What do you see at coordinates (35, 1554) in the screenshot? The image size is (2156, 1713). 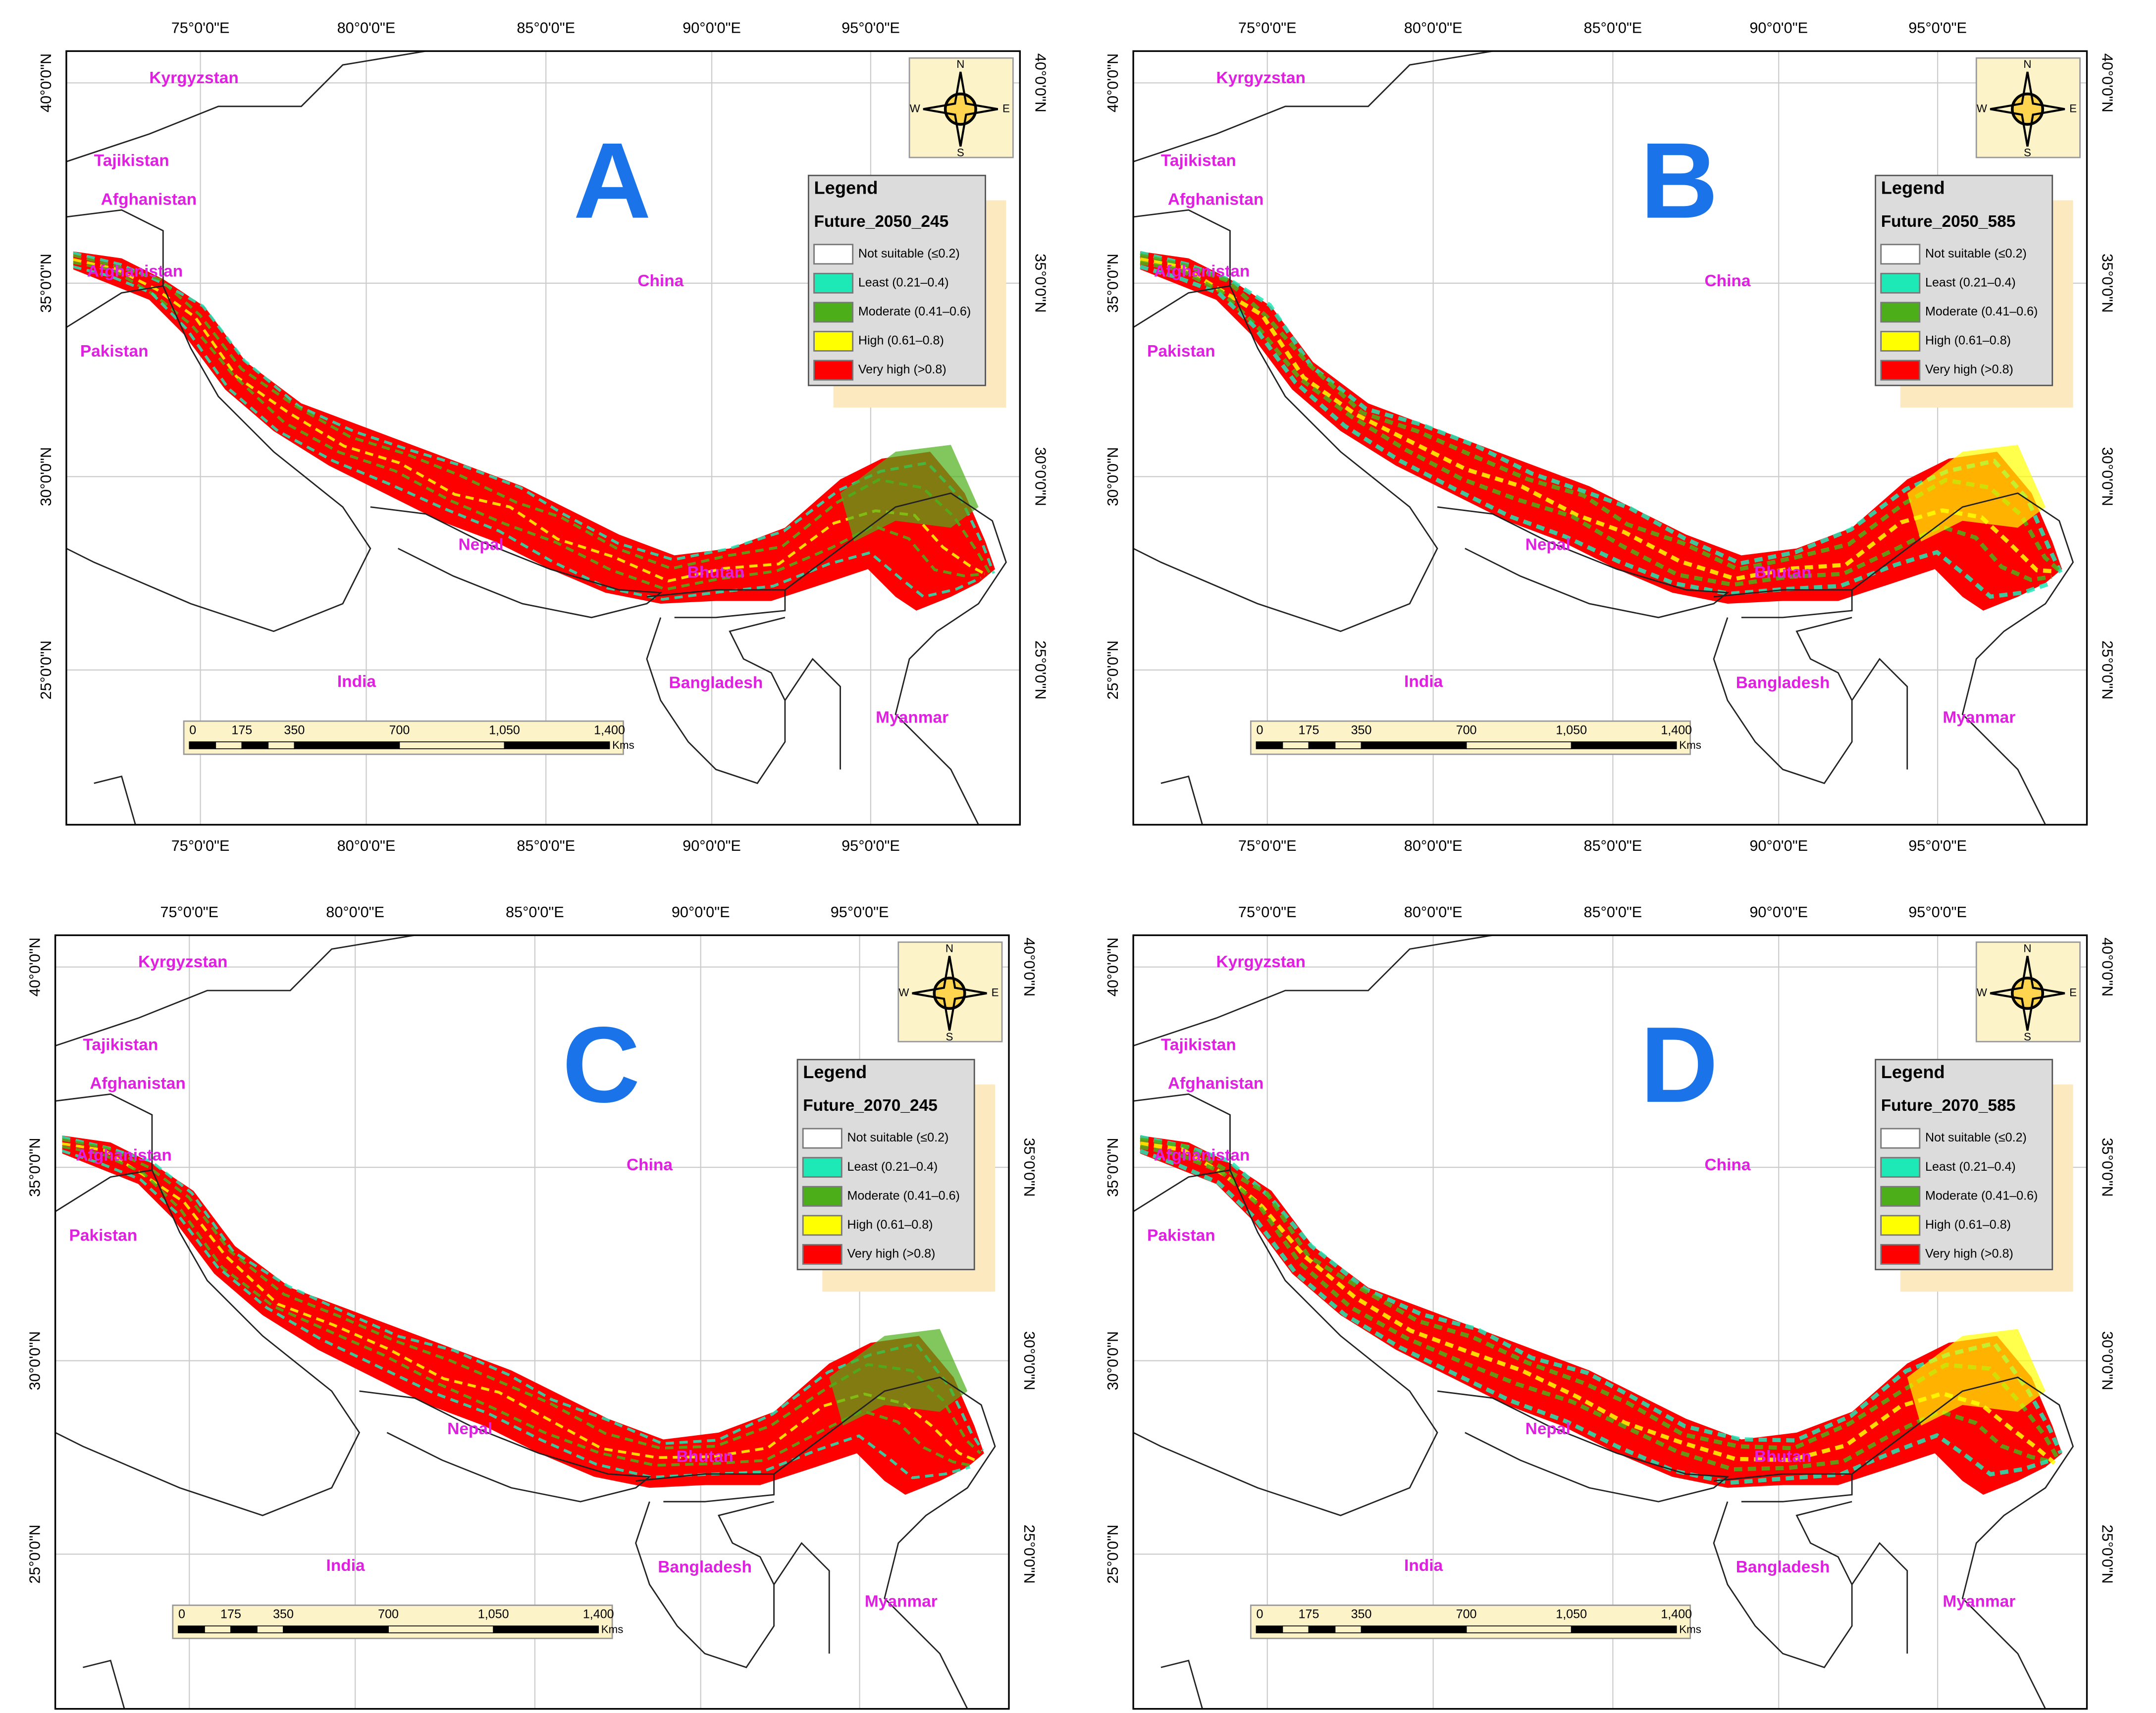 I see `latitude-label-left: 25°0'0"N` at bounding box center [35, 1554].